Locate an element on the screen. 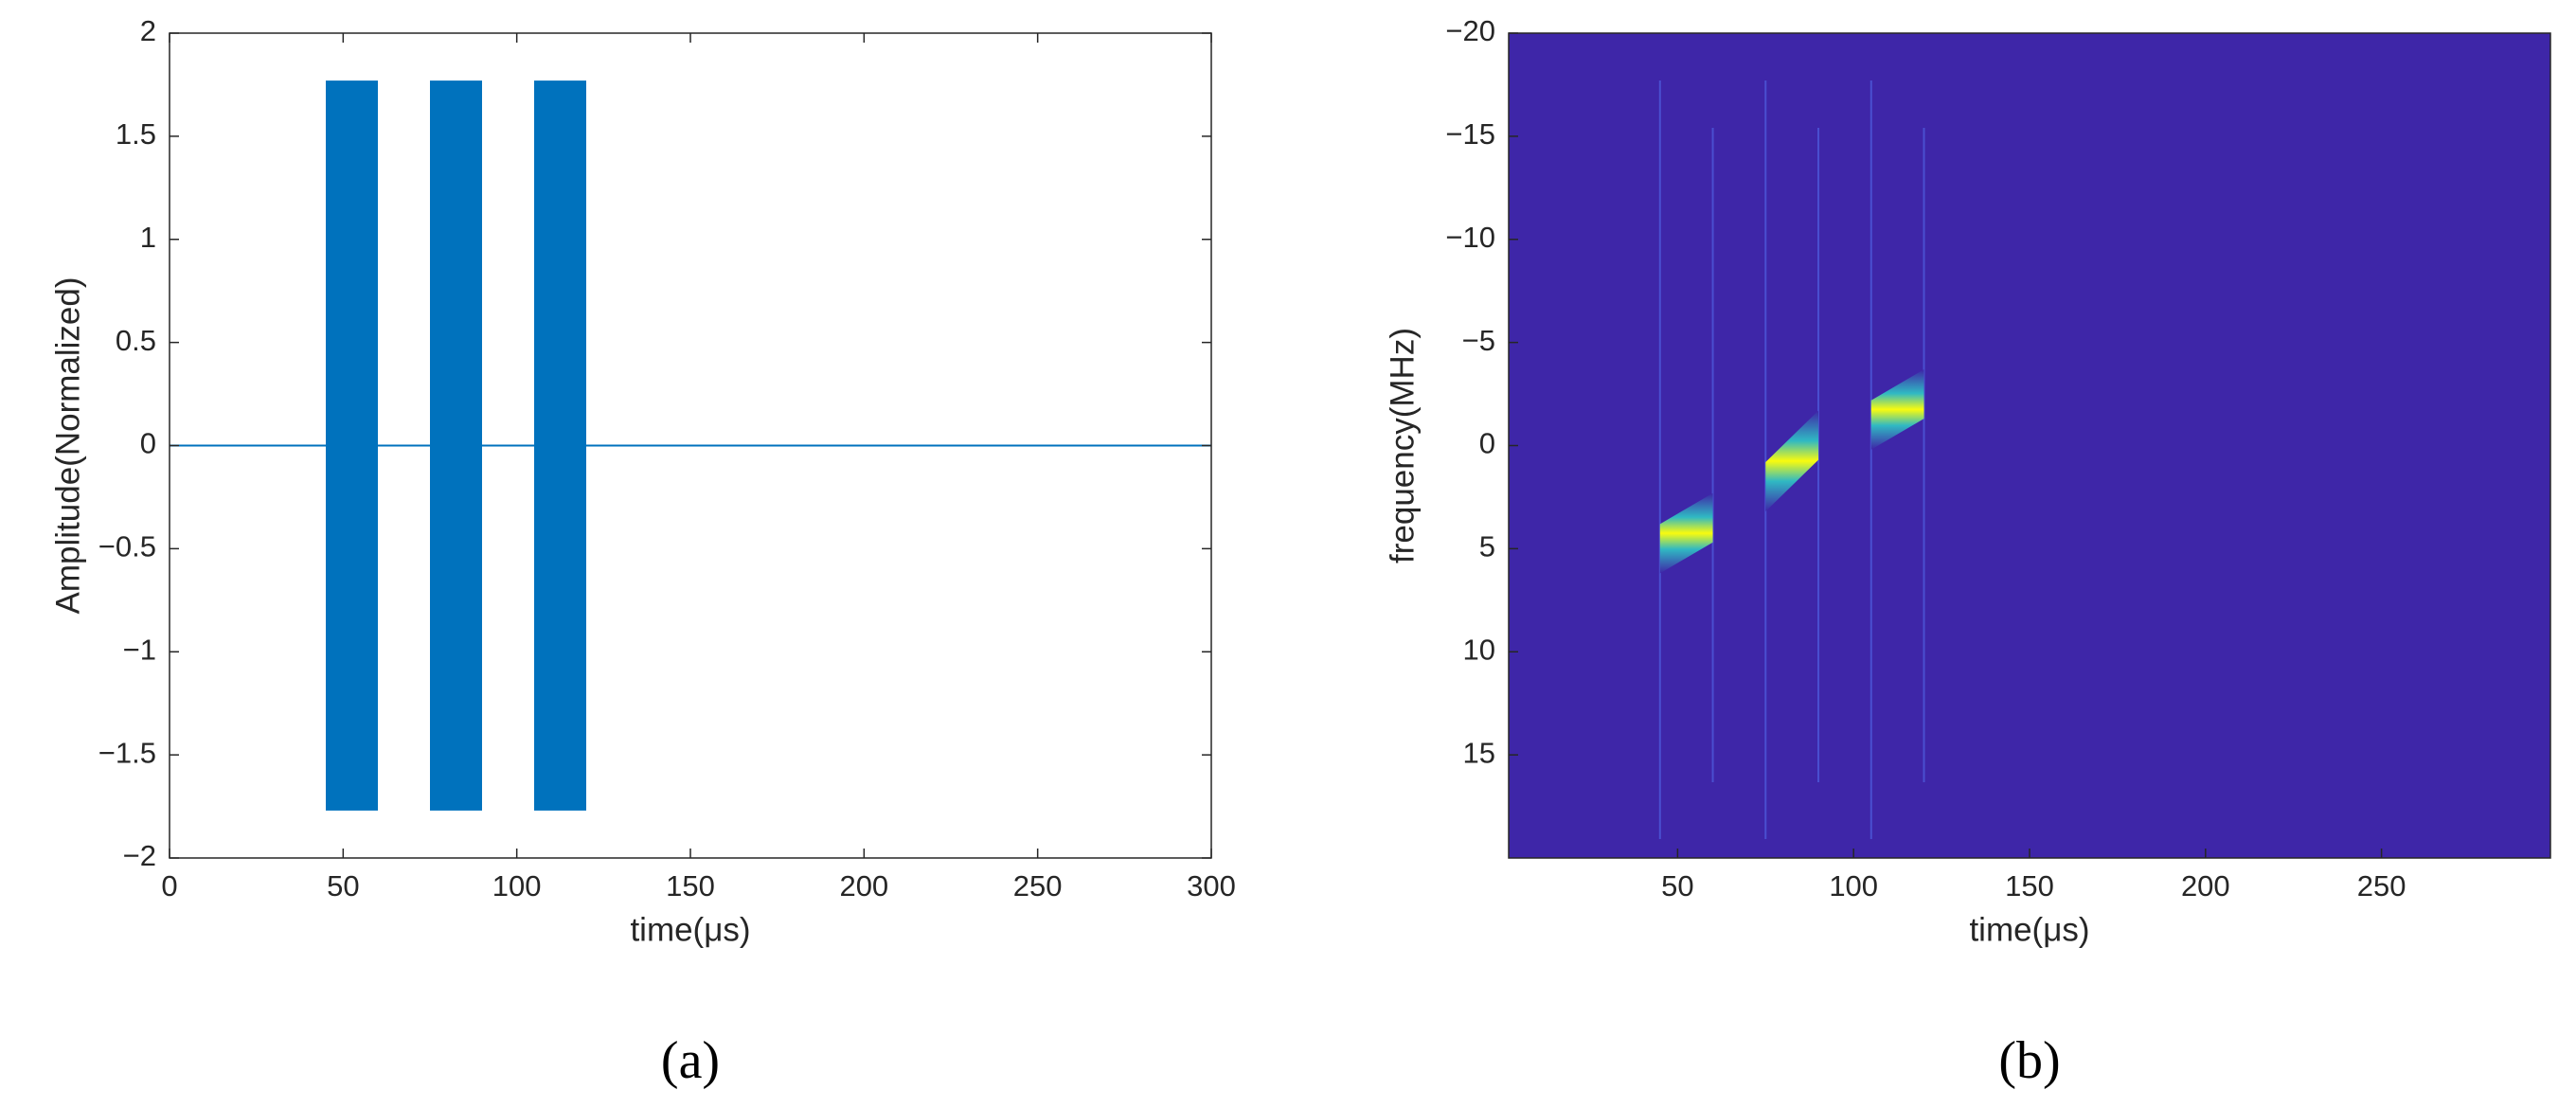  y-tick-label: −20 is located at coordinates (1470, 30).